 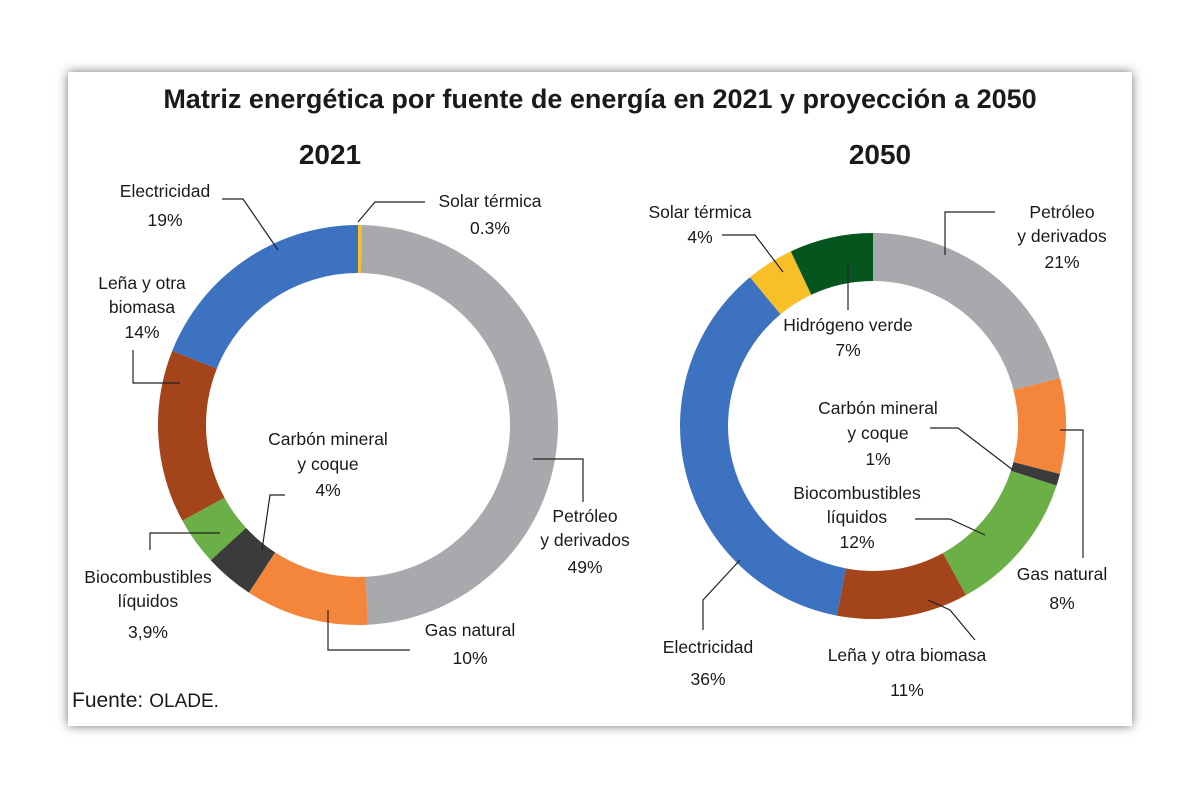 I want to click on leader-2021-elec, so click(x=250, y=224).